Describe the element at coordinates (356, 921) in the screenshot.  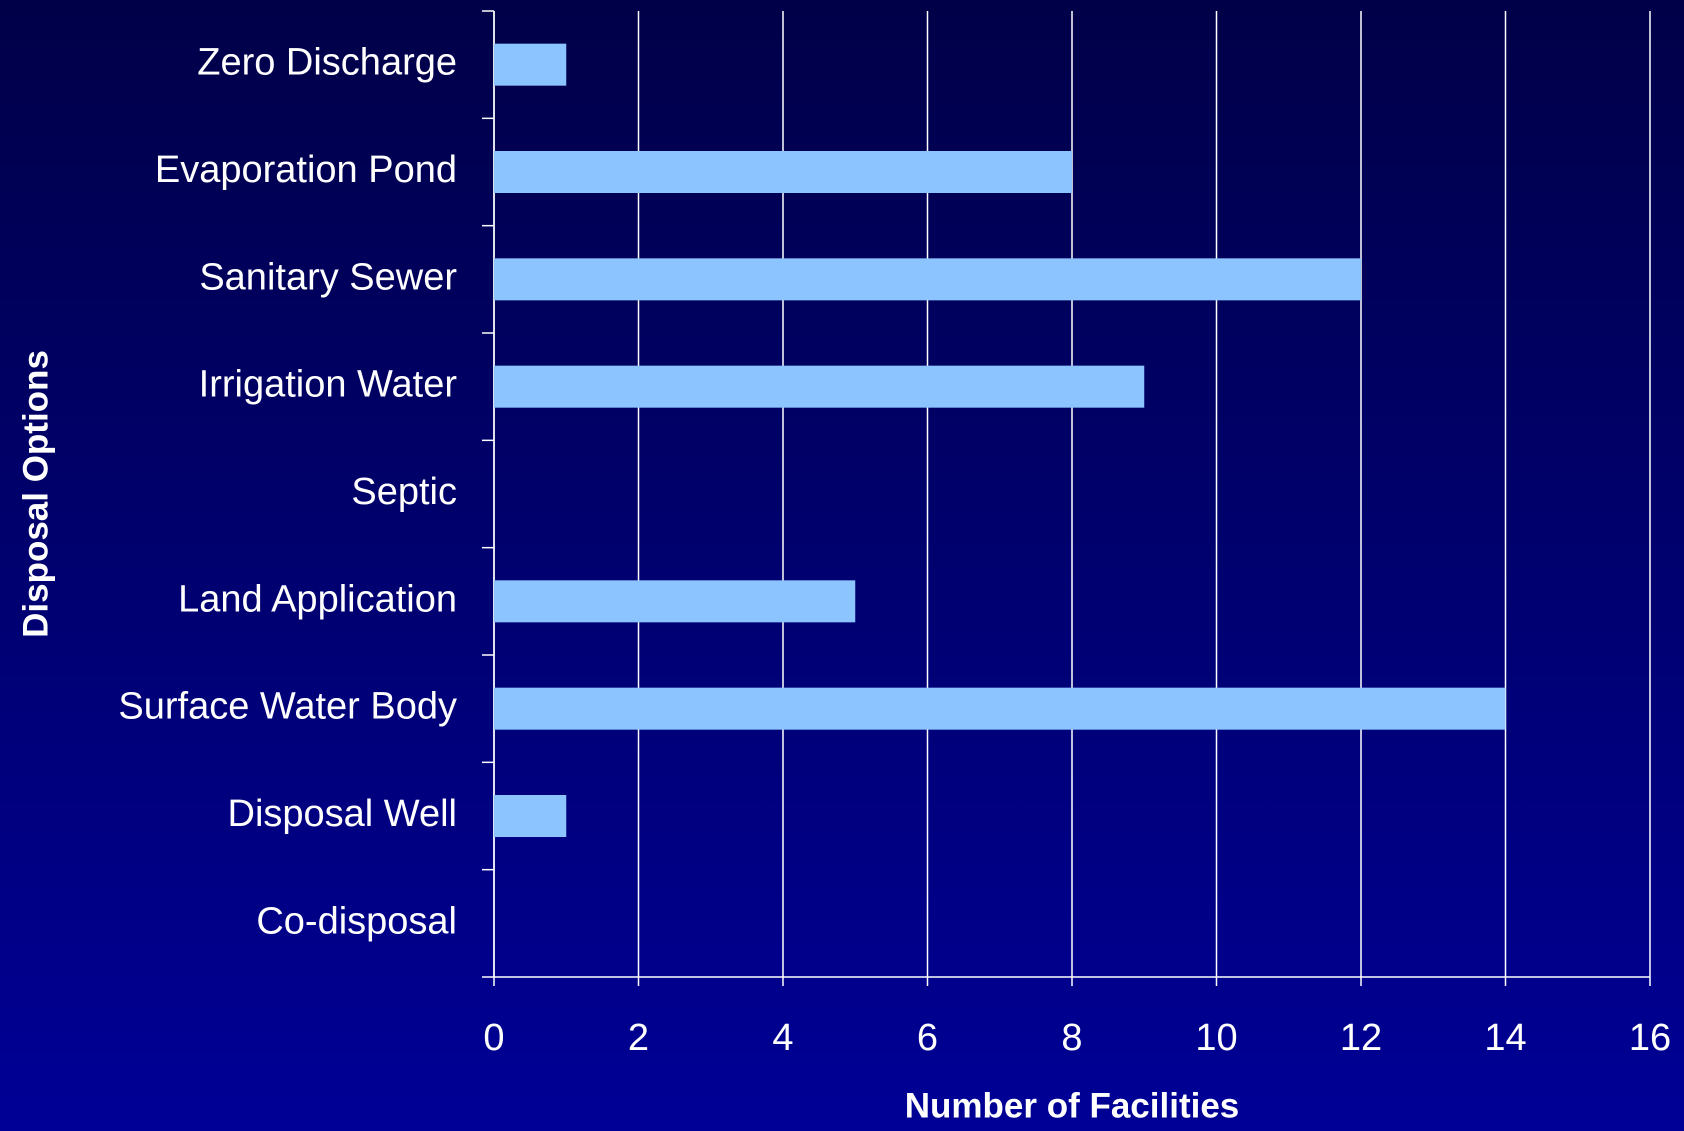
I see `y-tick-label: Co-disposal` at that location.